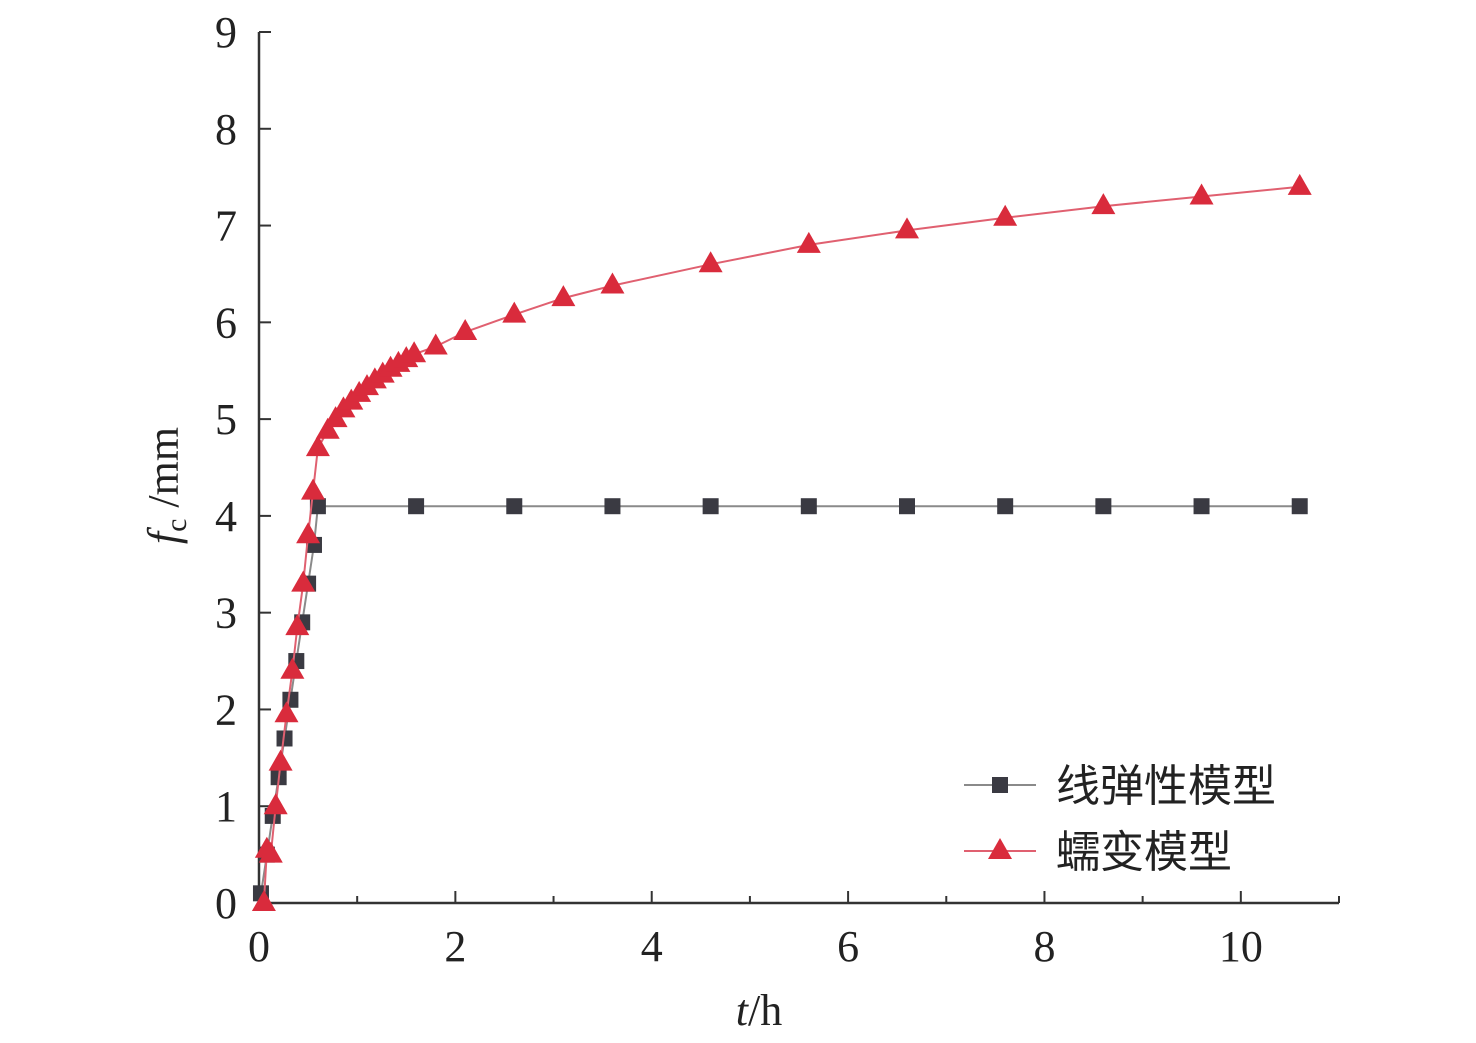  I want to click on y-tick-label: 0, so click(226, 903).